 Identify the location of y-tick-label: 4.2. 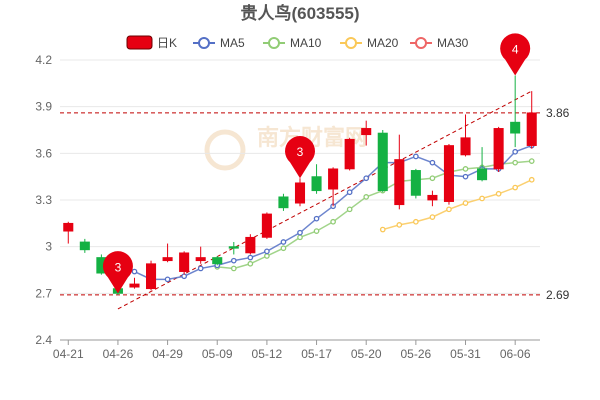
(43, 60).